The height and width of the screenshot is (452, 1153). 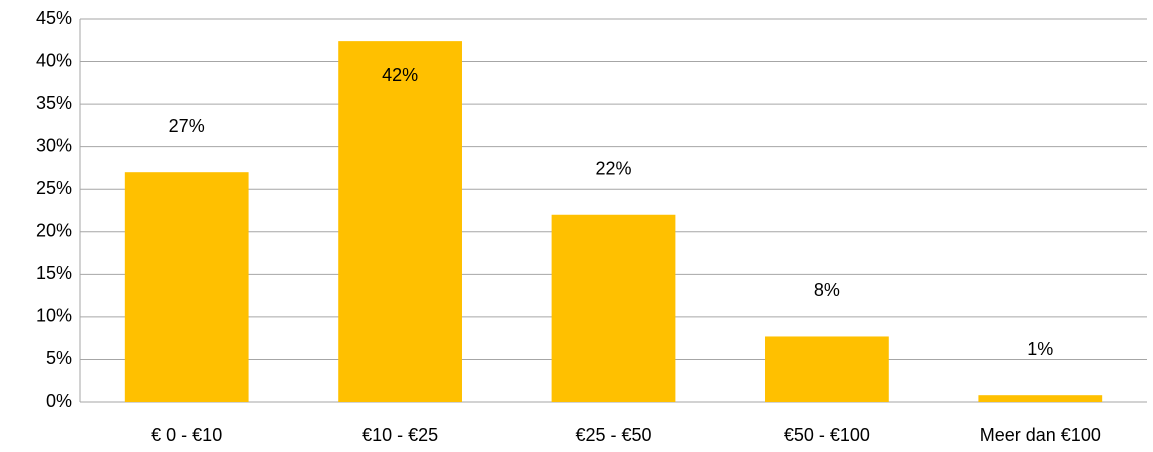 What do you see at coordinates (613, 169) in the screenshot?
I see `data-label: 22%` at bounding box center [613, 169].